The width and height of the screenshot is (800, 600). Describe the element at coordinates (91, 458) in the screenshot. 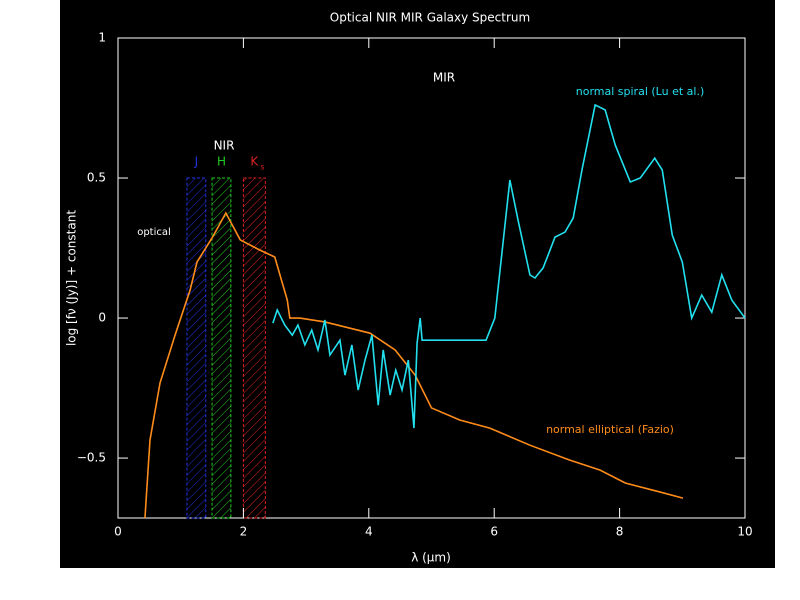

I see `y-tick-label: −0.5` at that location.